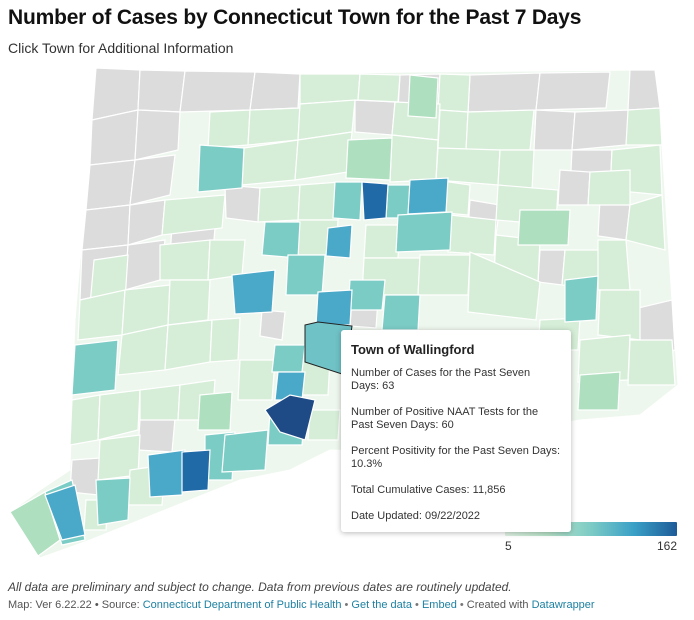 The image size is (694, 620). I want to click on datawrapper-link: Datawrapper, so click(563, 605).